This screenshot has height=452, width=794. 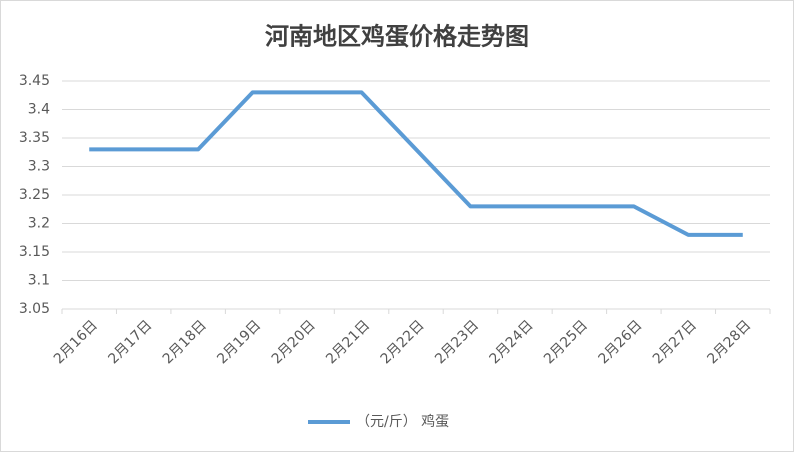 What do you see at coordinates (39, 224) in the screenshot?
I see `y-tick-label: 3.2` at bounding box center [39, 224].